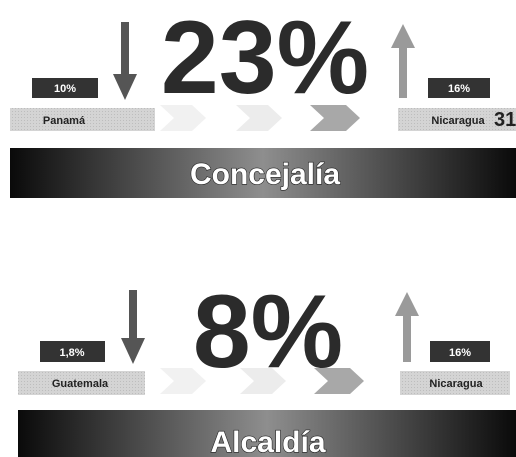 This screenshot has width=516, height=457. What do you see at coordinates (505, 120) in the screenshot?
I see `side-number: 31` at bounding box center [505, 120].